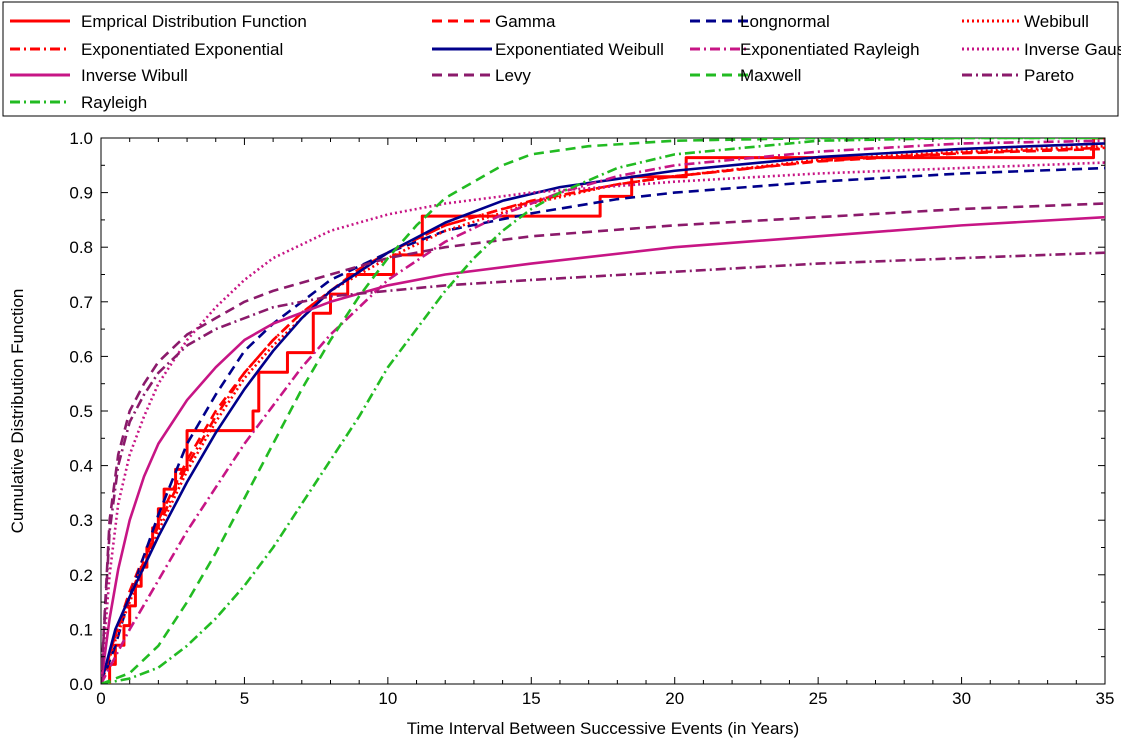 This screenshot has width=1121, height=743. What do you see at coordinates (81, 629) in the screenshot?
I see `y-tick-label: 0.1` at bounding box center [81, 629].